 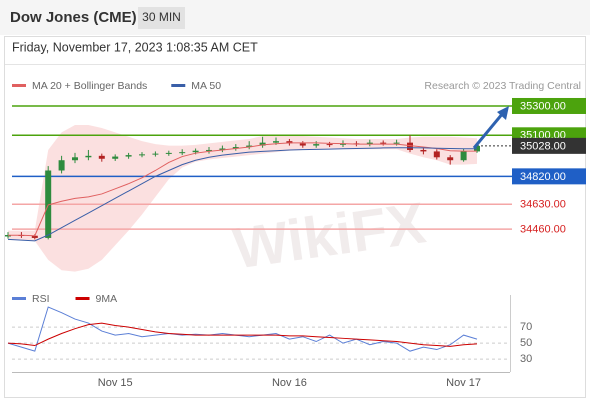 What do you see at coordinates (488, 130) in the screenshot?
I see `forecast-arrow` at bounding box center [488, 130].